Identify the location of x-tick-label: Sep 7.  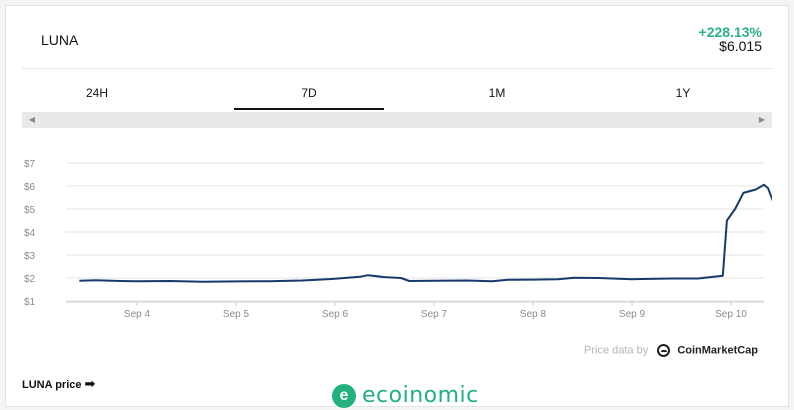
(434, 314).